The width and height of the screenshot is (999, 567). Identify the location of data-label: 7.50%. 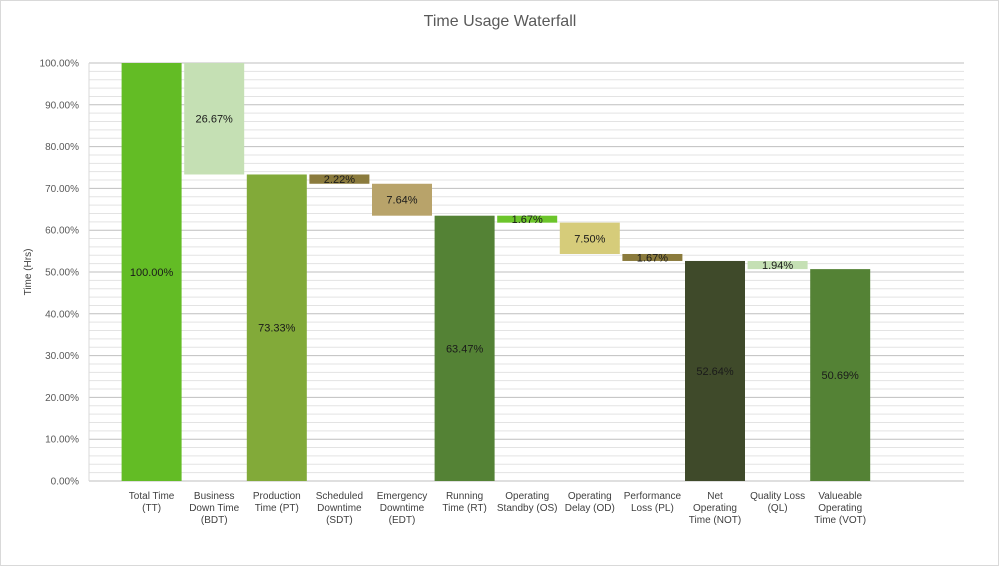
(589, 239).